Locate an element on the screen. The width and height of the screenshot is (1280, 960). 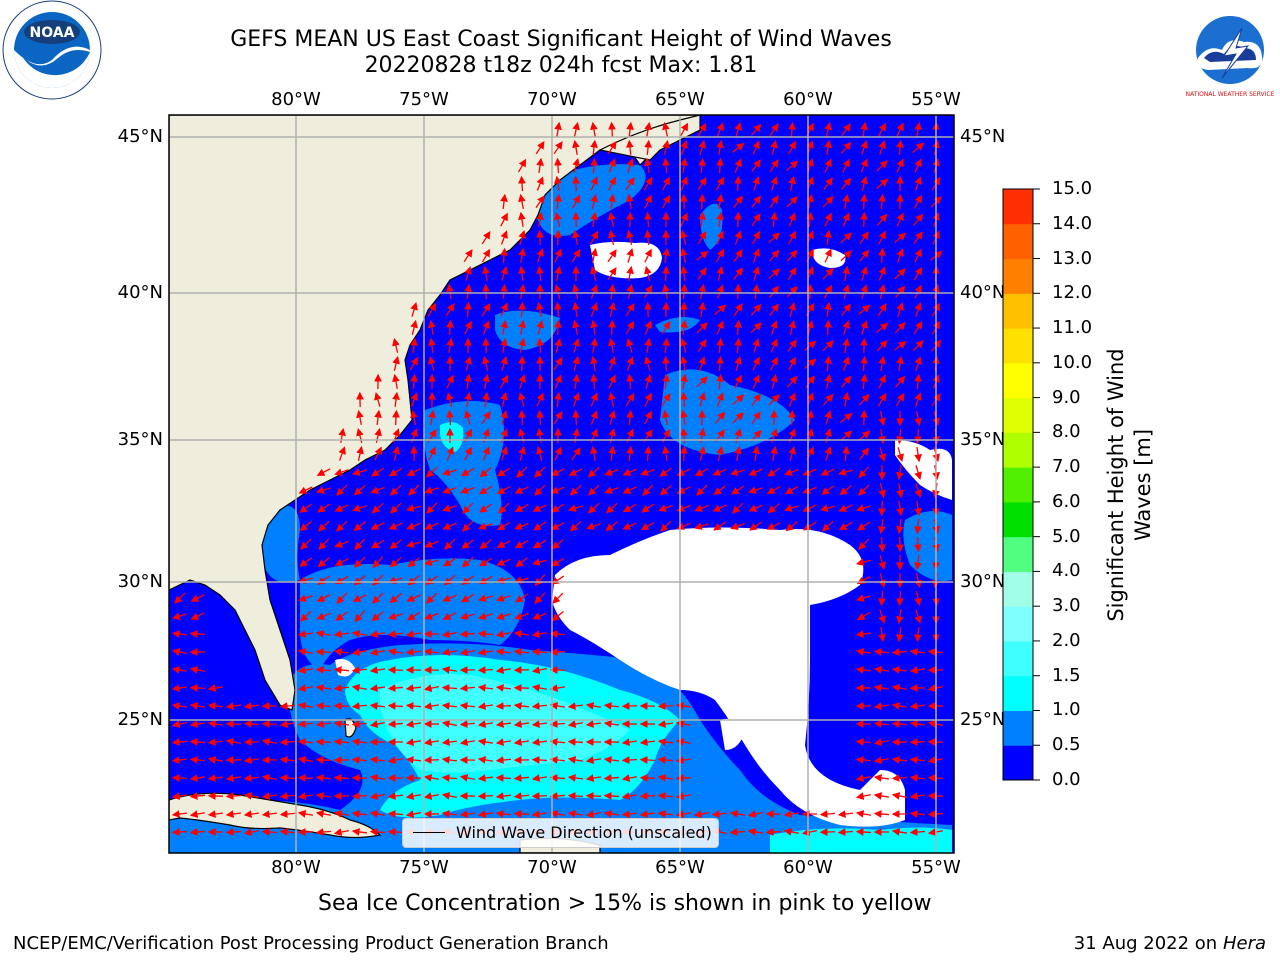
colorbar-tick-label: 5.0 is located at coordinates (1066, 536).